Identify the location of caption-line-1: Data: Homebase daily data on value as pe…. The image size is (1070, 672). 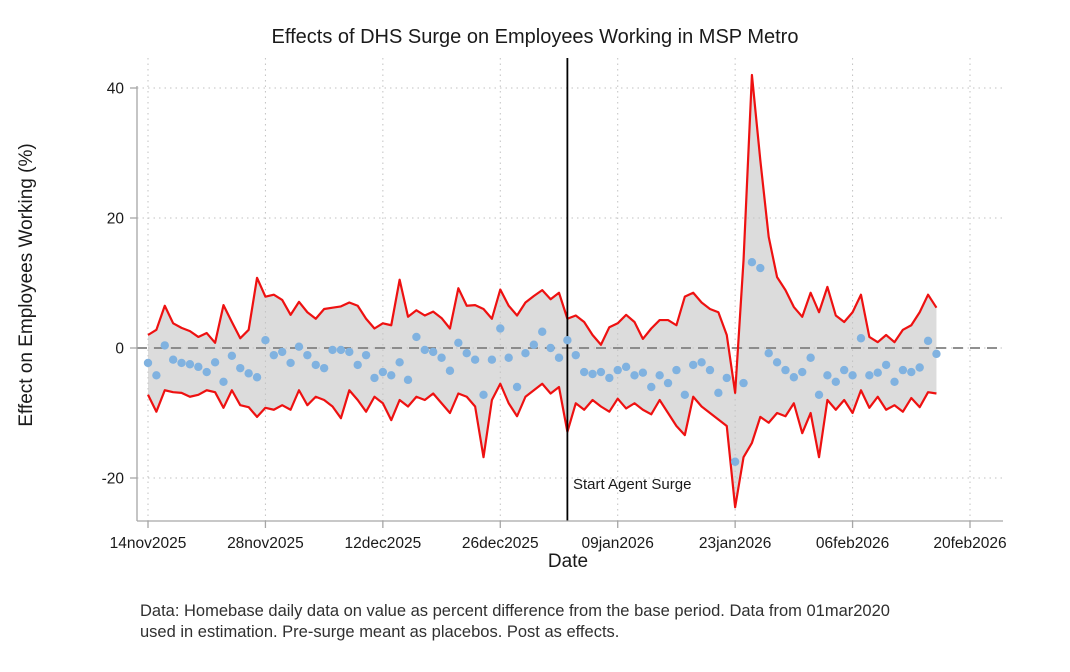
(515, 611).